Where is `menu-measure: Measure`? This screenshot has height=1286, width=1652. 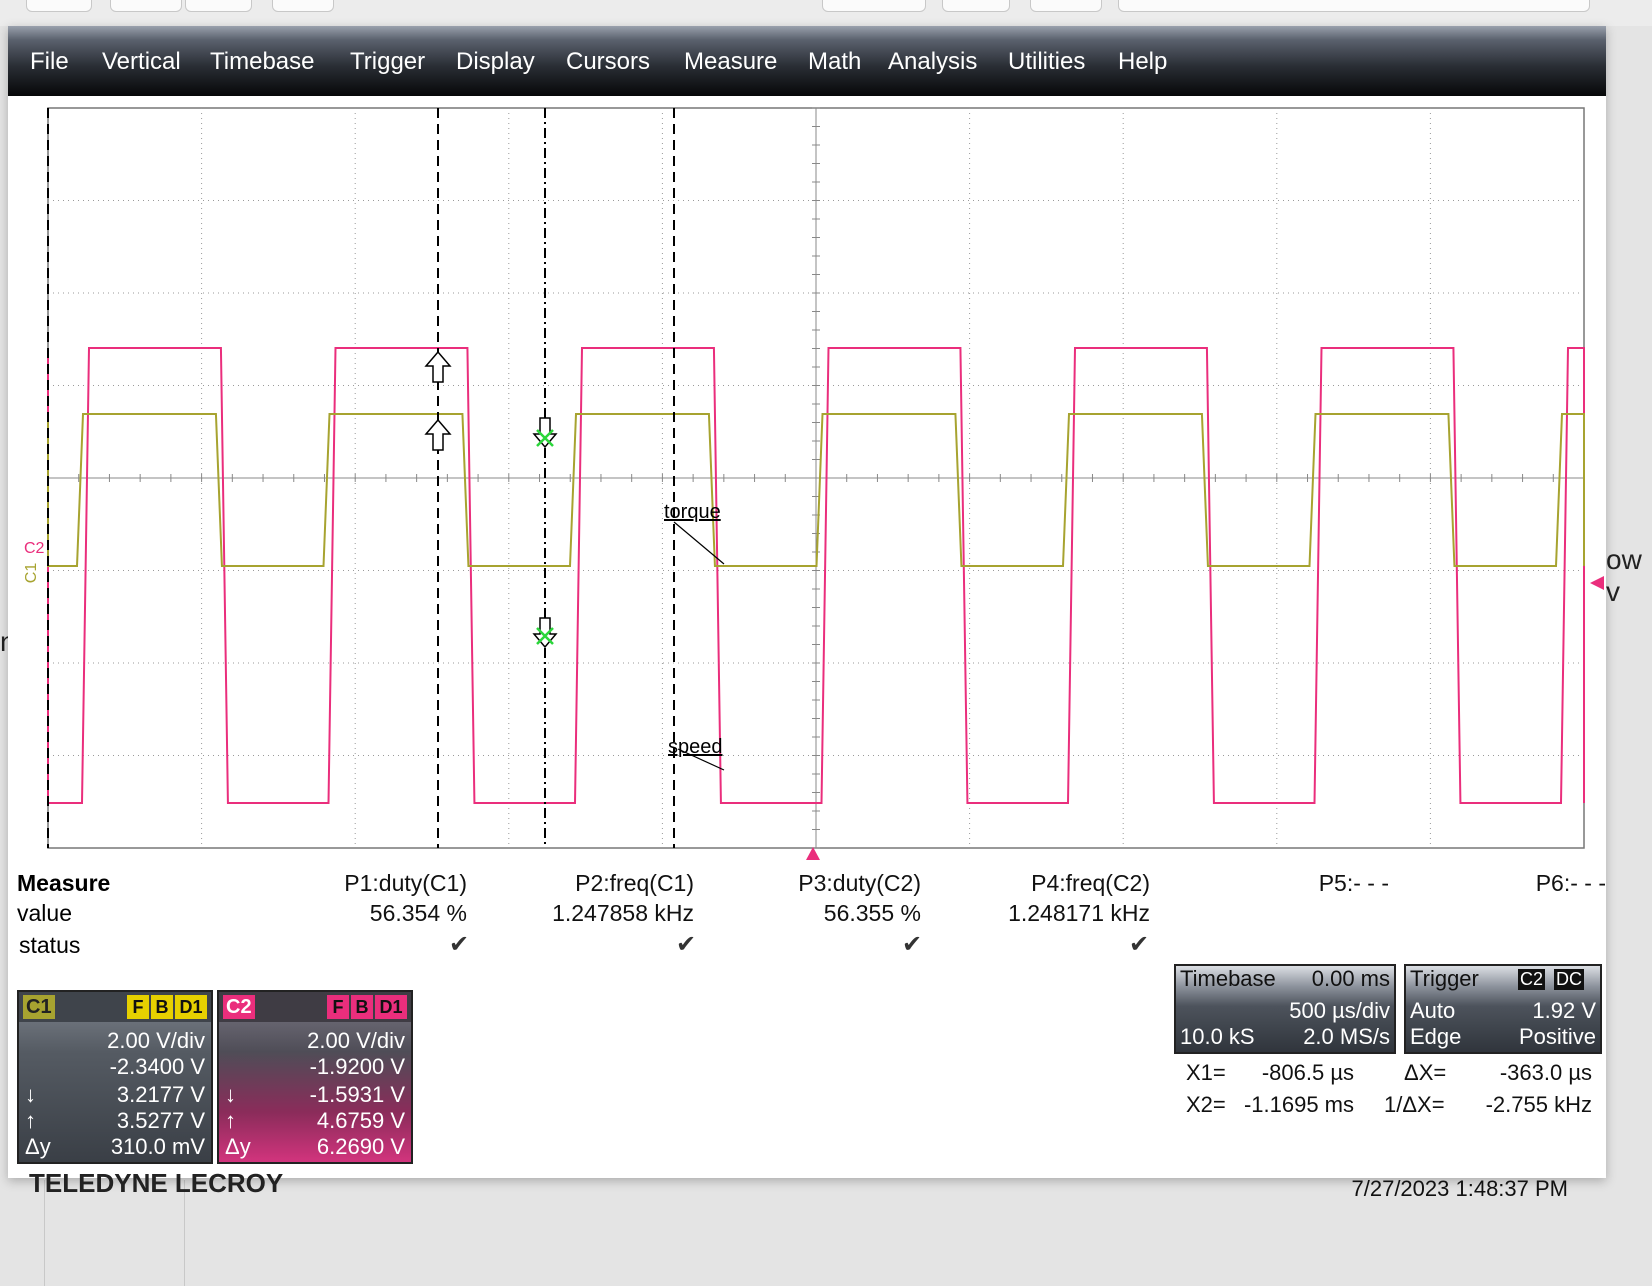
menu-measure: Measure is located at coordinates (731, 61).